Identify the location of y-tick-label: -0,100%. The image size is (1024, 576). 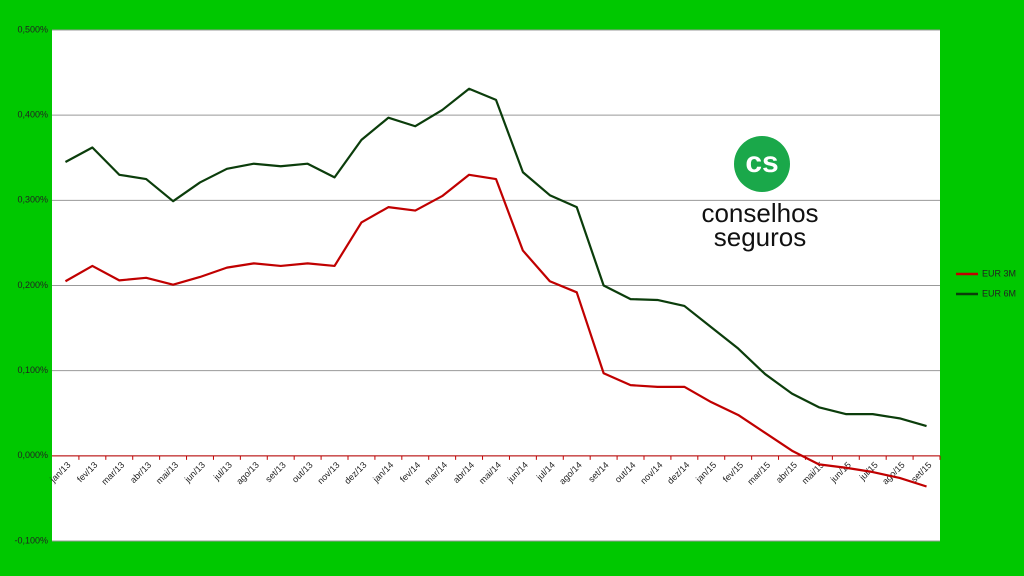
(31, 540).